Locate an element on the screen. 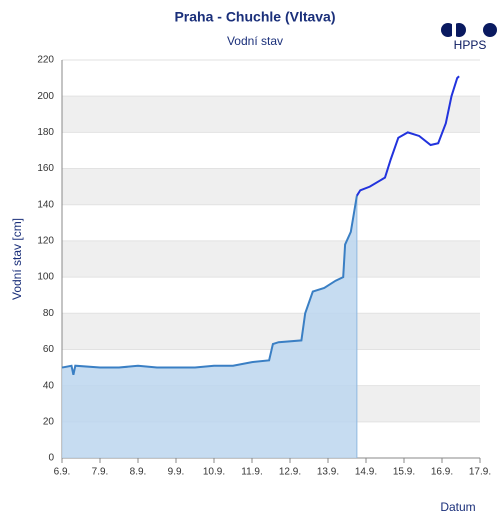 The image size is (498, 517). x-tick-label: 16.9. is located at coordinates (442, 472).